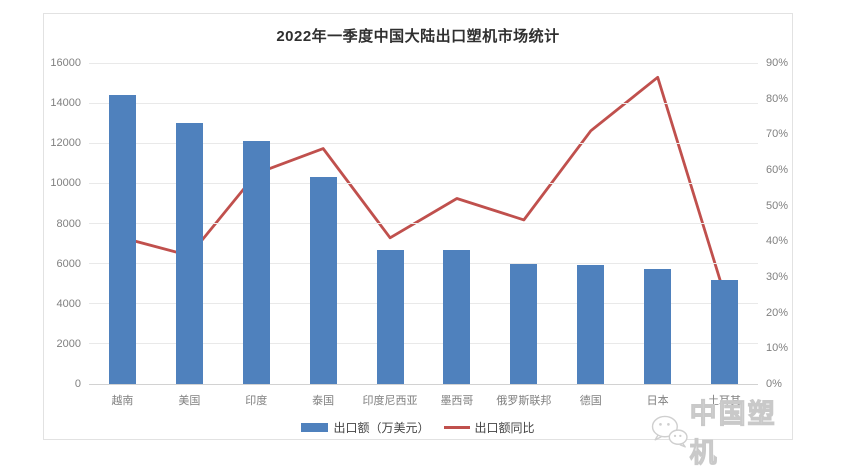  Describe the element at coordinates (65, 143) in the screenshot. I see `y-axis-left-tick-label: 12000` at that location.